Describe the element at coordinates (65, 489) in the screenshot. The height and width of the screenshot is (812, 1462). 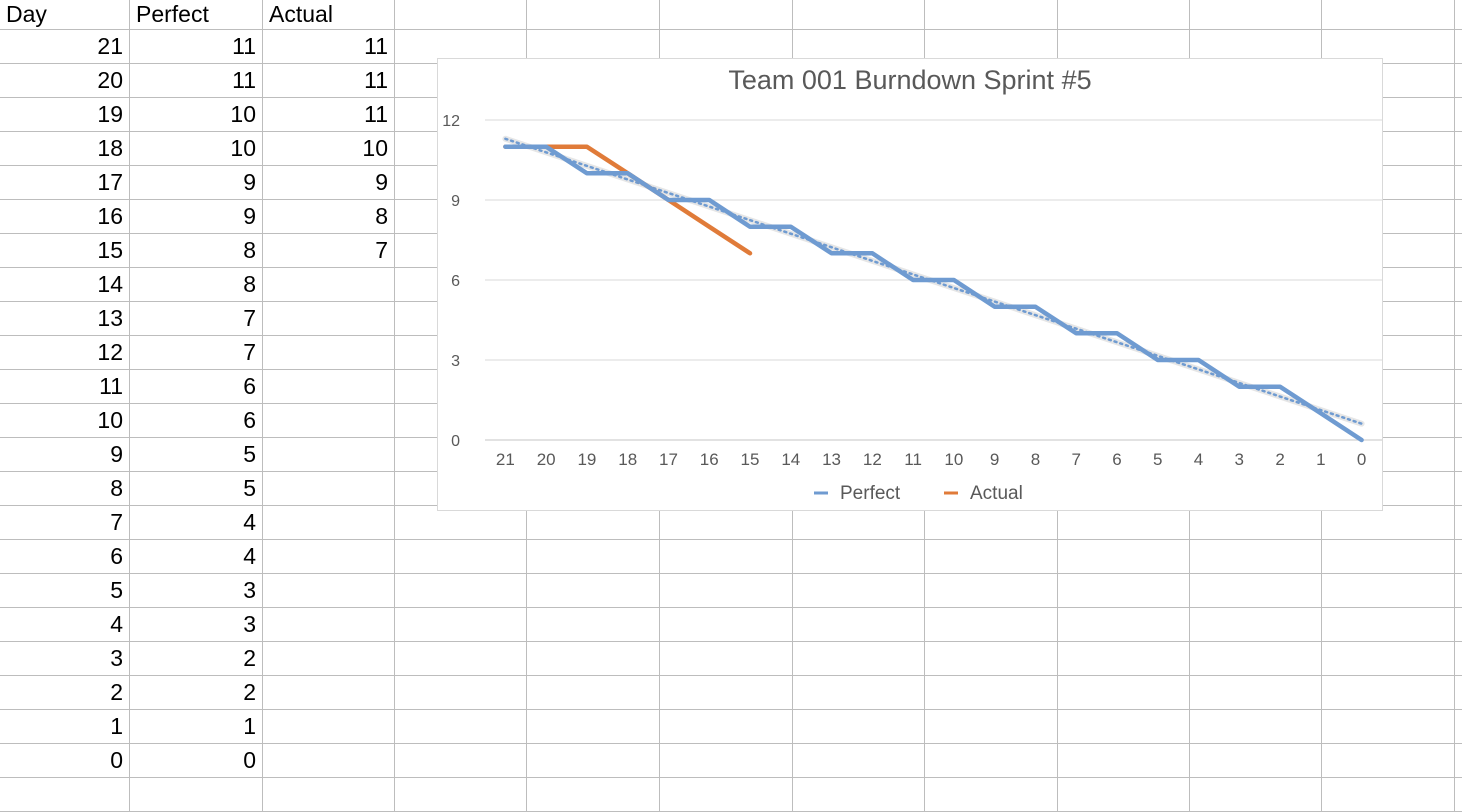
I see `table-cell-day: 8` at that location.